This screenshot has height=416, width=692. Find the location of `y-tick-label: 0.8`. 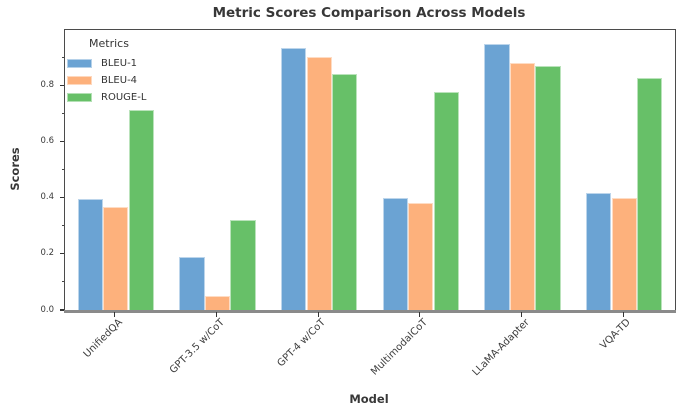

y-tick-label: 0.8 is located at coordinates (47, 84).